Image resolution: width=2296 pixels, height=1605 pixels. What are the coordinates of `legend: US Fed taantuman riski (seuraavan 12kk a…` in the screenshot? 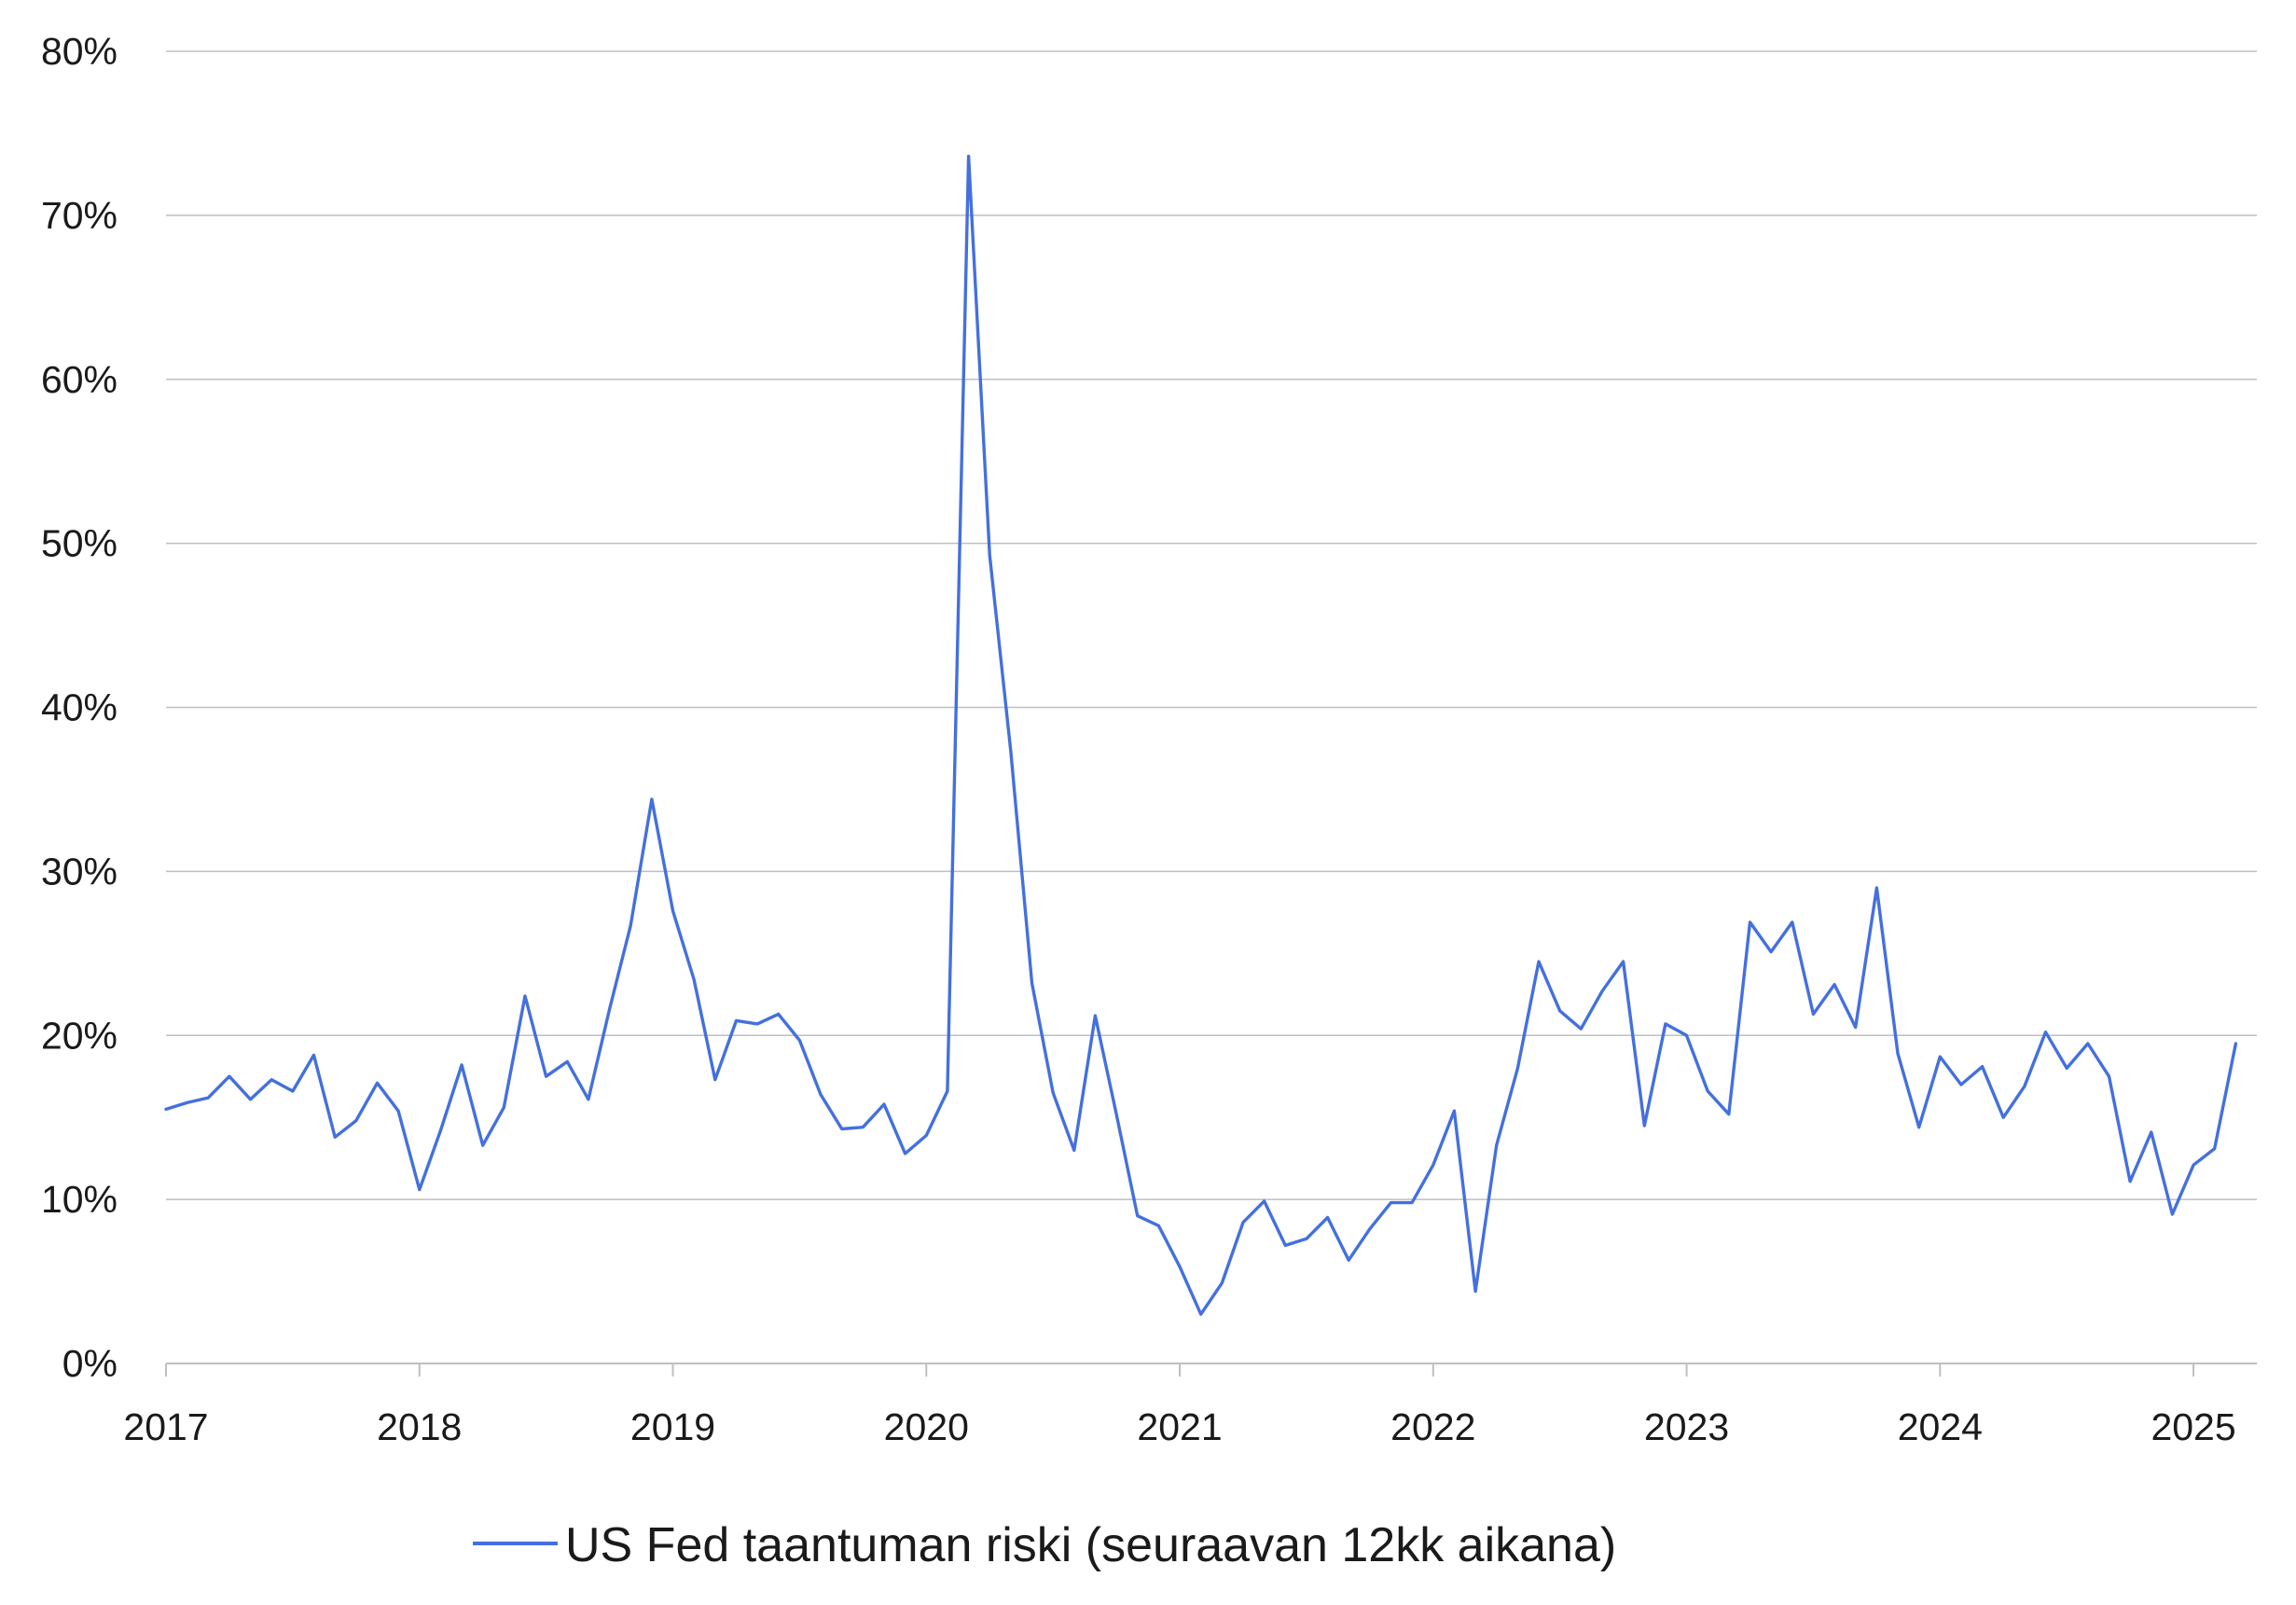 It's located at (1044, 1545).